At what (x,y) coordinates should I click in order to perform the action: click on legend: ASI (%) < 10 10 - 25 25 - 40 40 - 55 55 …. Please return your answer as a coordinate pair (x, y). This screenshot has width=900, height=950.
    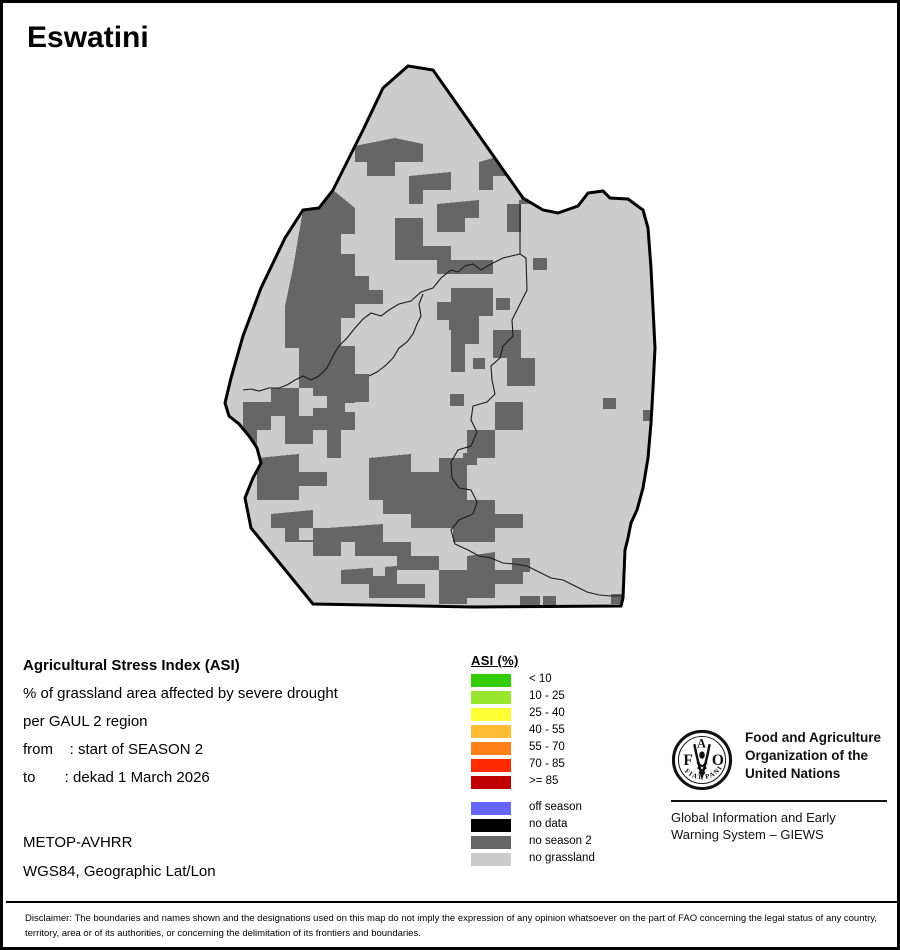
    Looking at the image, I should click on (556, 761).